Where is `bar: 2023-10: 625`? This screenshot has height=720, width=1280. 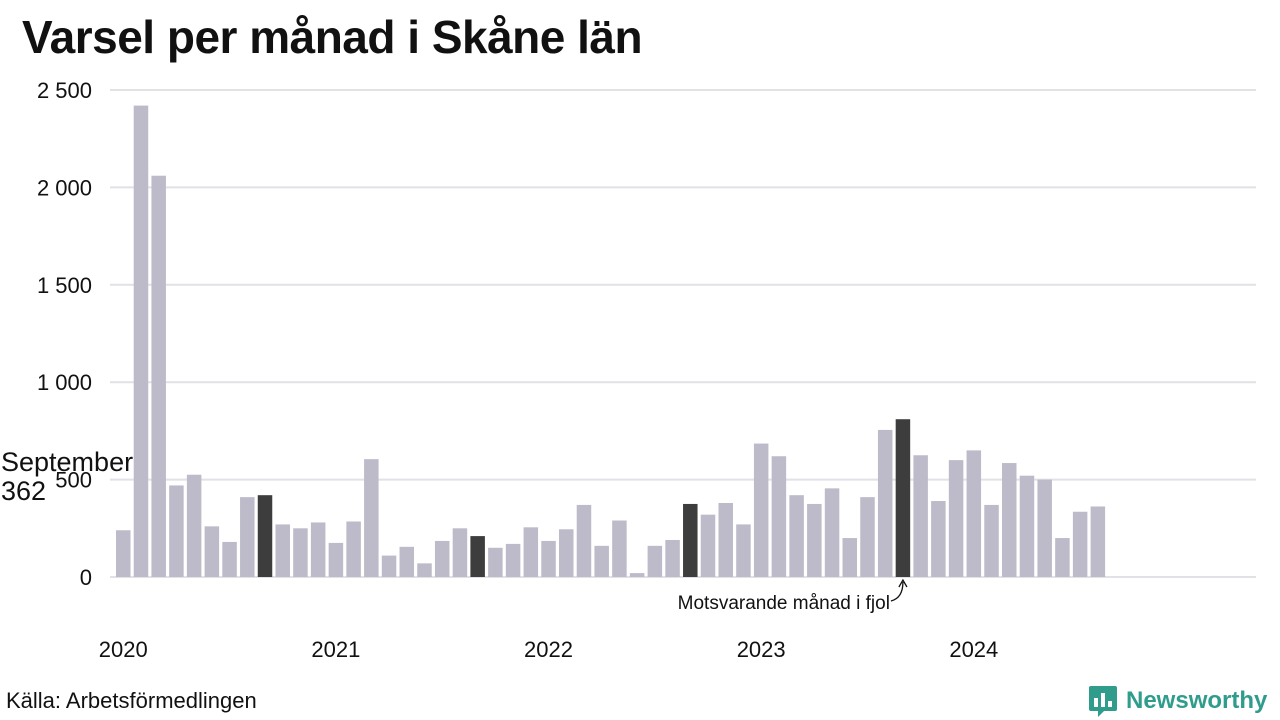 bar: 2023-10: 625 is located at coordinates (920, 516).